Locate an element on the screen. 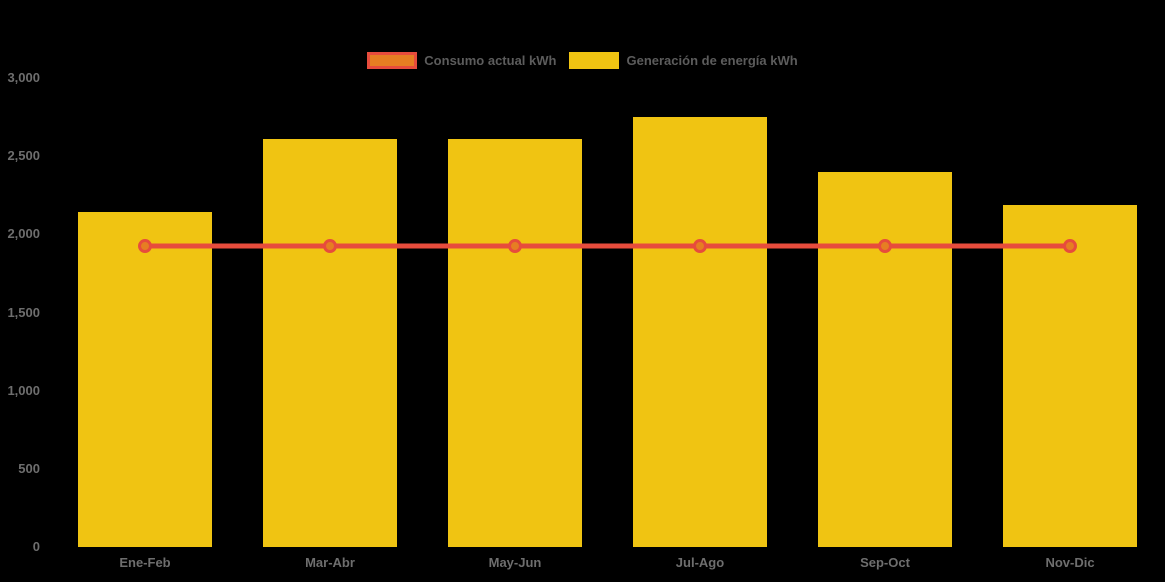 The image size is (1165, 582). legend-item-generacion: Generación de energía kWh is located at coordinates (683, 60).